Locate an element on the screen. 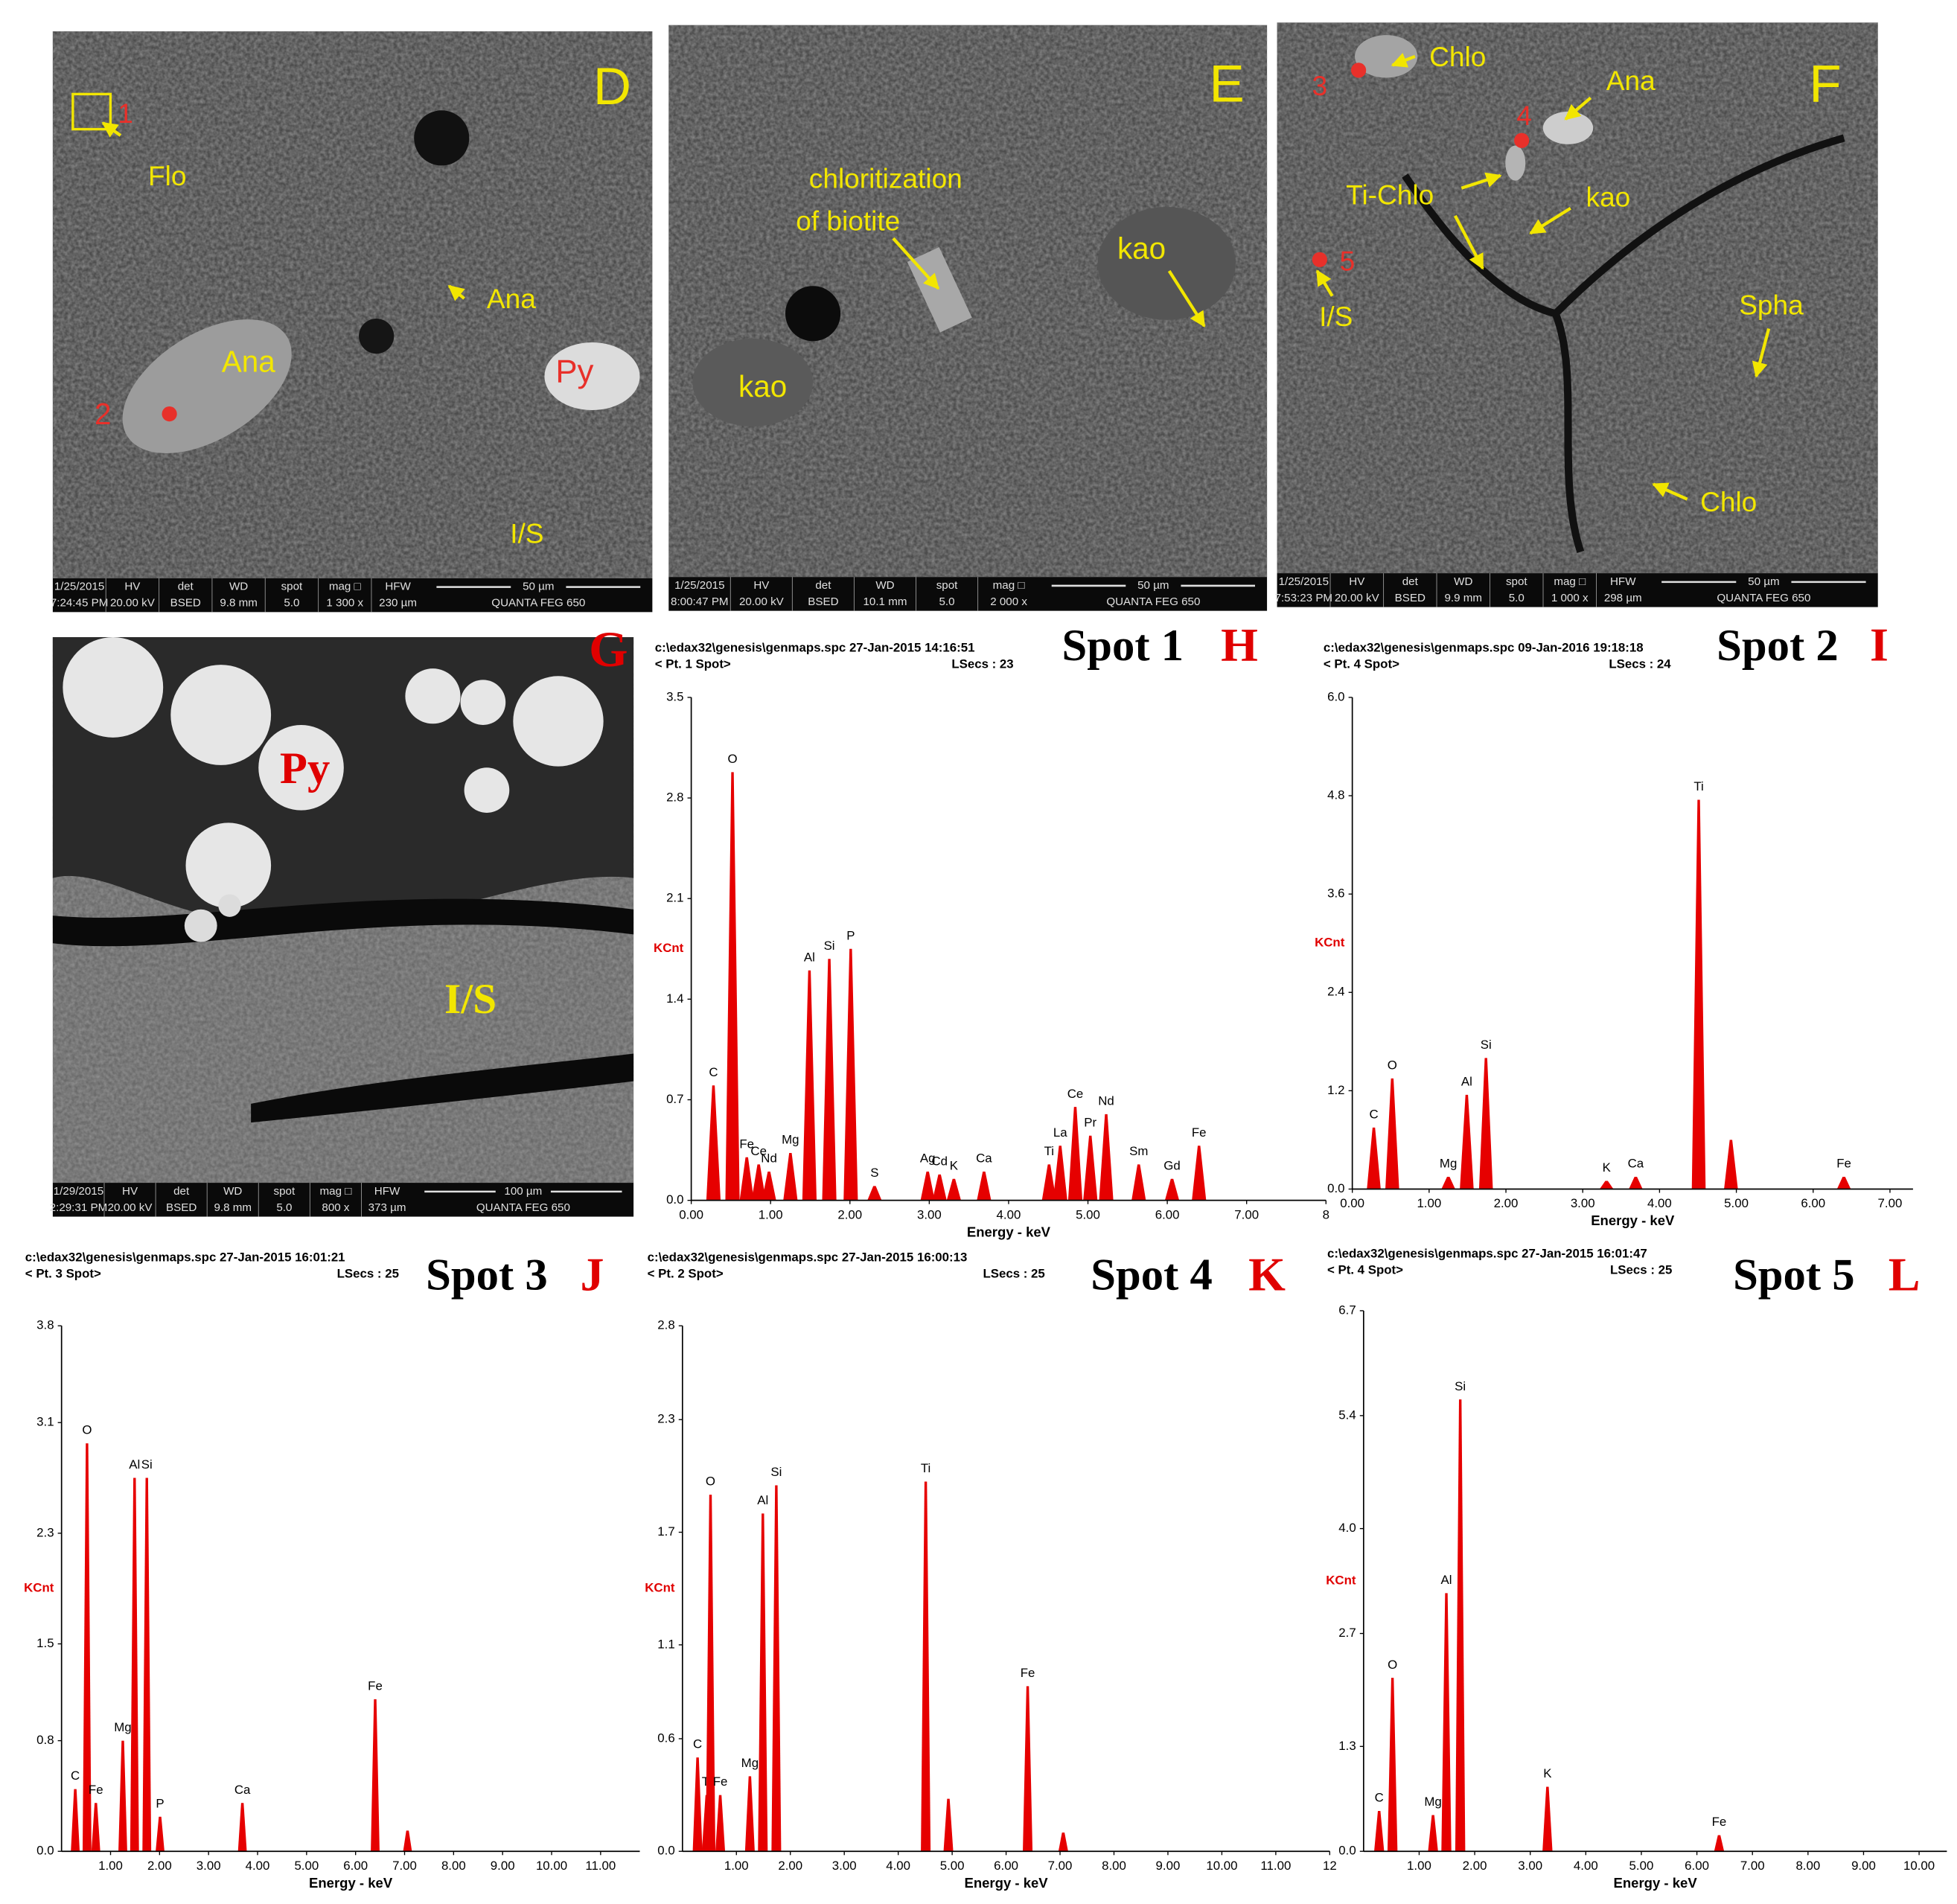 This screenshot has height=1904, width=1957. spectrum-title: Spot 2 is located at coordinates (1778, 646).